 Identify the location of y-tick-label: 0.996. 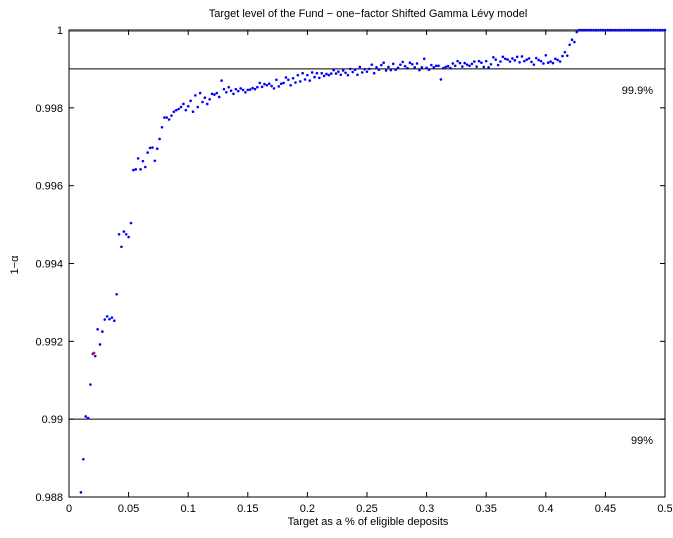
(49, 187).